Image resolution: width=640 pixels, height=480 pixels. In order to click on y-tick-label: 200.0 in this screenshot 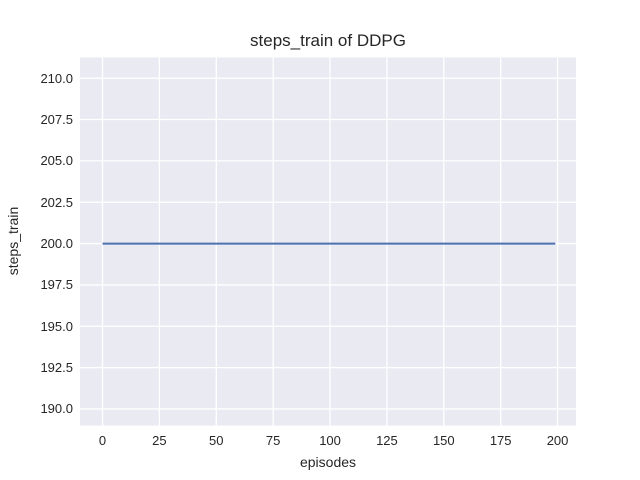, I will do `click(56, 244)`.